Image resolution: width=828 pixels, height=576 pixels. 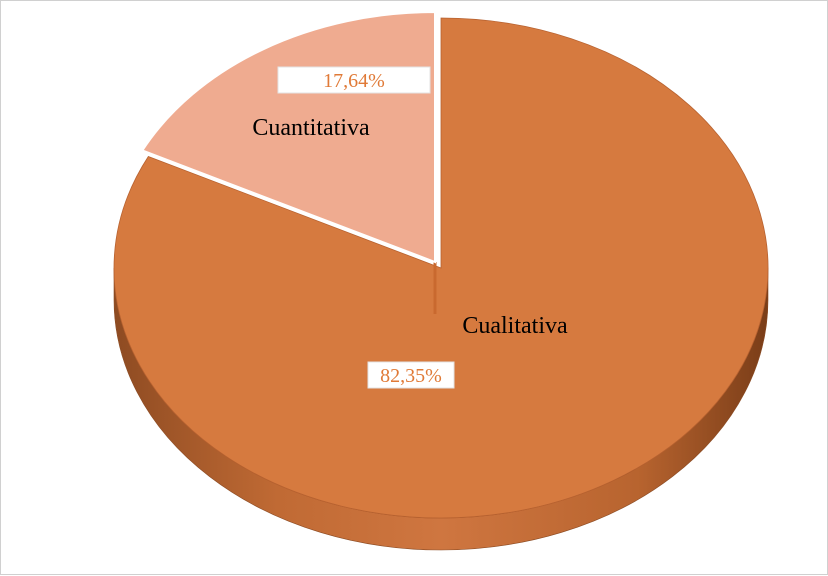 I want to click on data-label-cuantitativa: 17,64%, so click(x=354, y=81).